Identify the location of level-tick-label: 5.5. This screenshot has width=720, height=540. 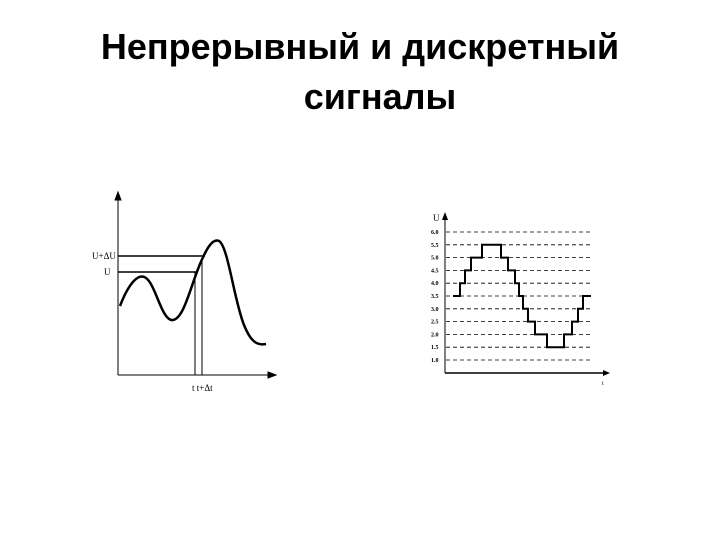
(435, 246).